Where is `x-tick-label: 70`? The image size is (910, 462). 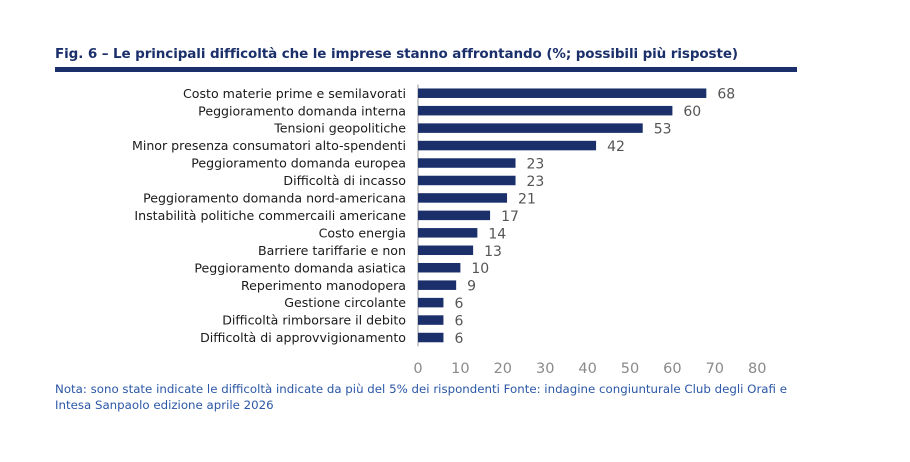
x-tick-label: 70 is located at coordinates (715, 369).